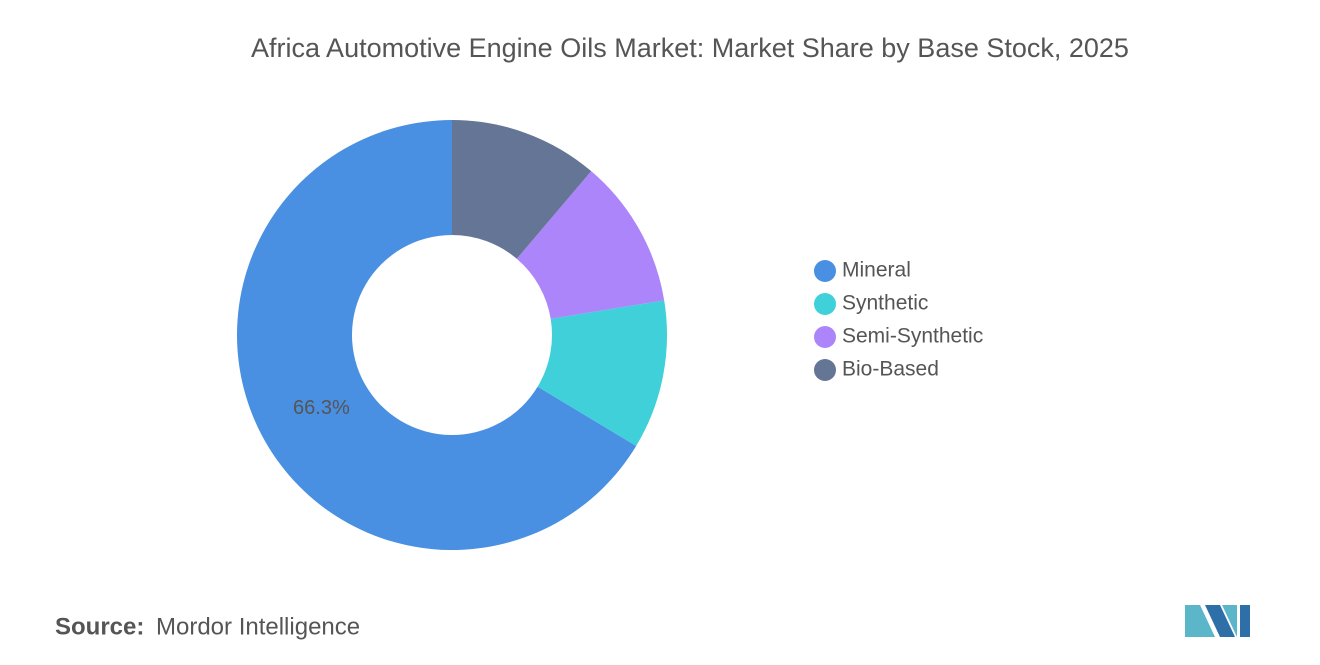 This screenshot has height=665, width=1320. I want to click on logo, so click(1217, 621).